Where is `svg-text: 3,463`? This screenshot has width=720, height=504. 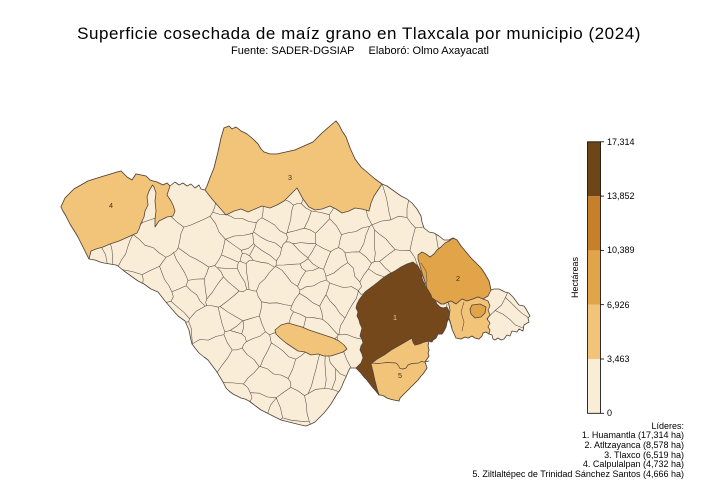 svg-text: 3,463 is located at coordinates (618, 359).